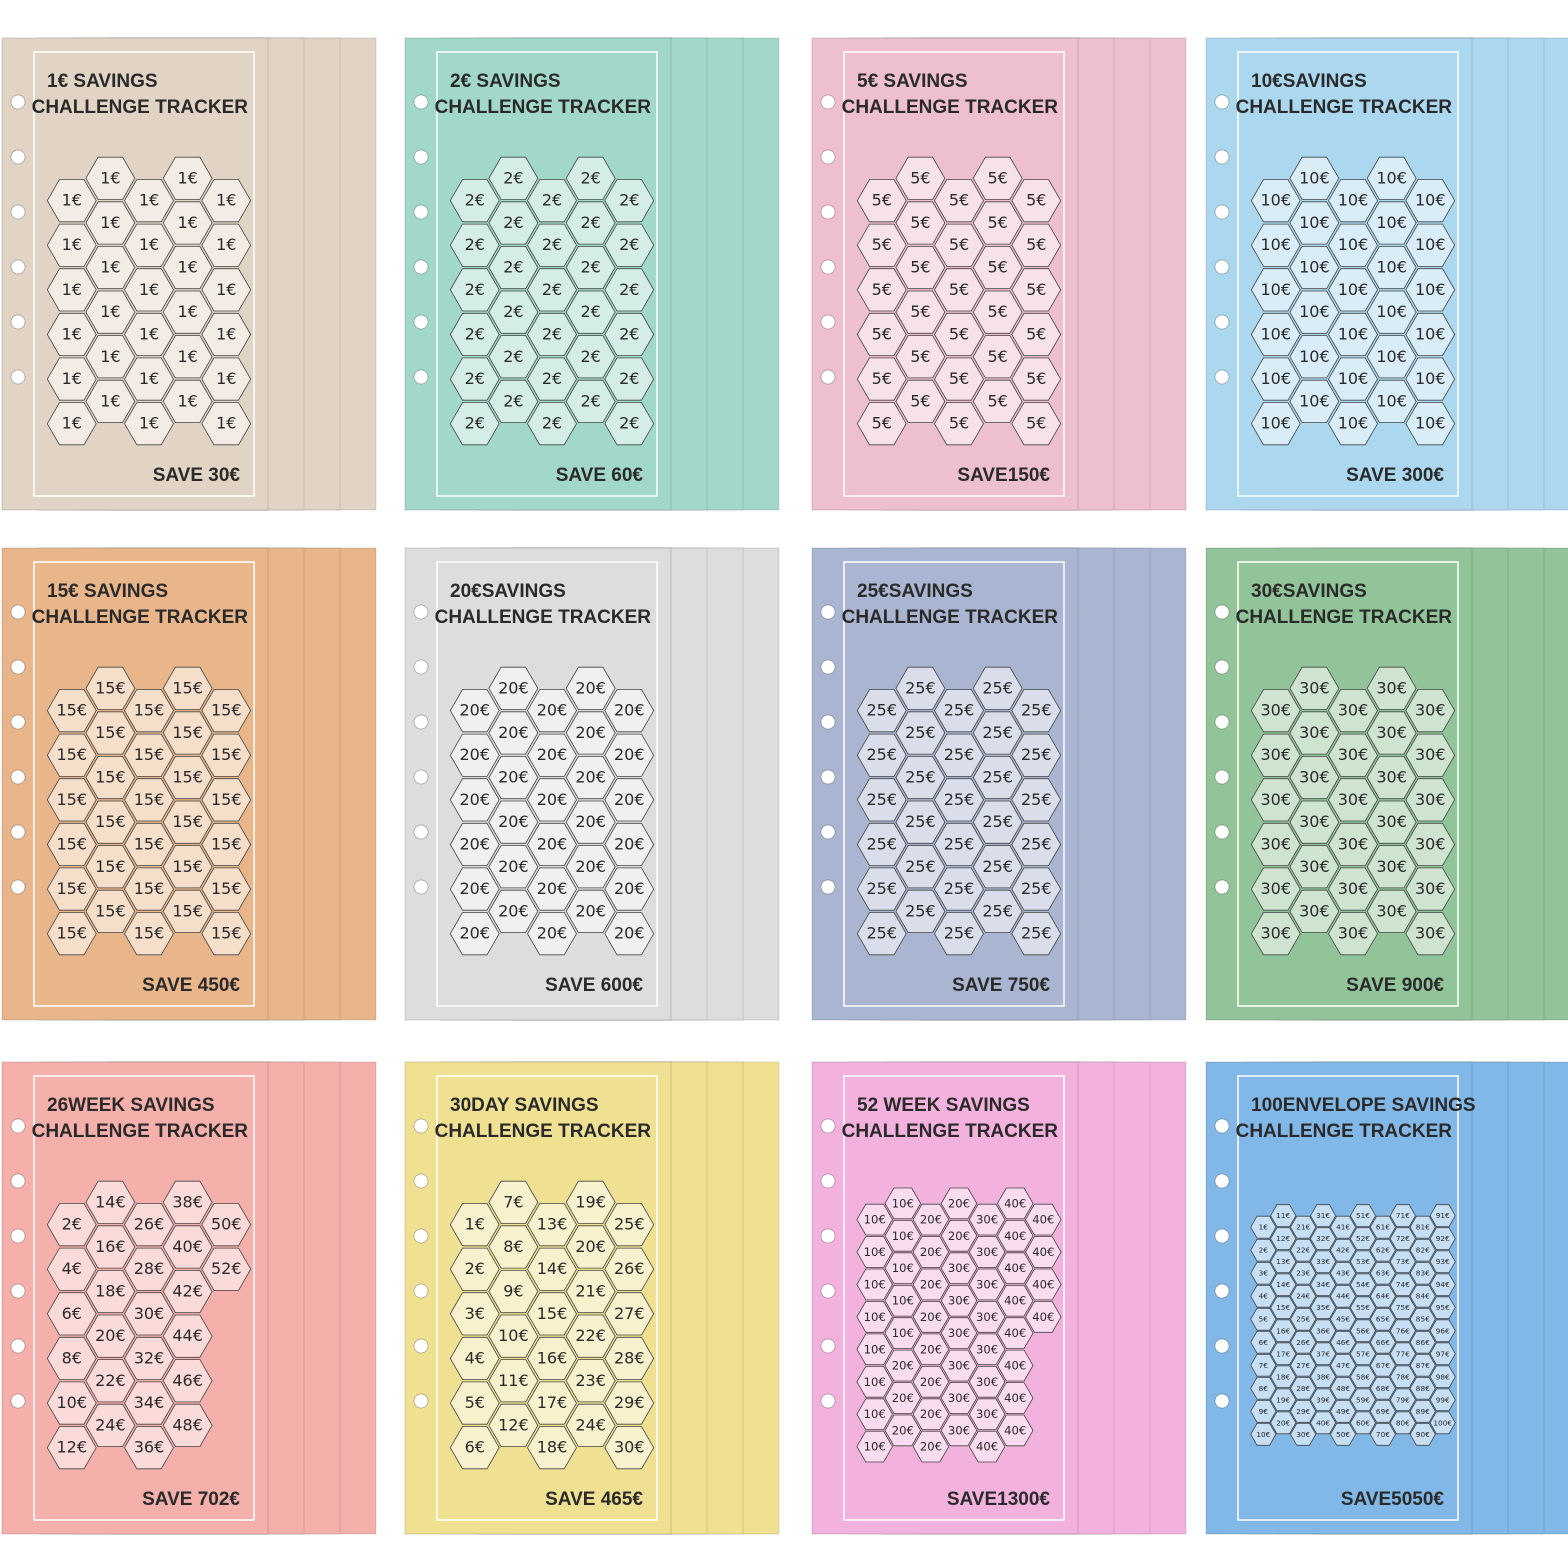 The width and height of the screenshot is (1568, 1568). I want to click on hex-label: 9€, so click(1264, 1411).